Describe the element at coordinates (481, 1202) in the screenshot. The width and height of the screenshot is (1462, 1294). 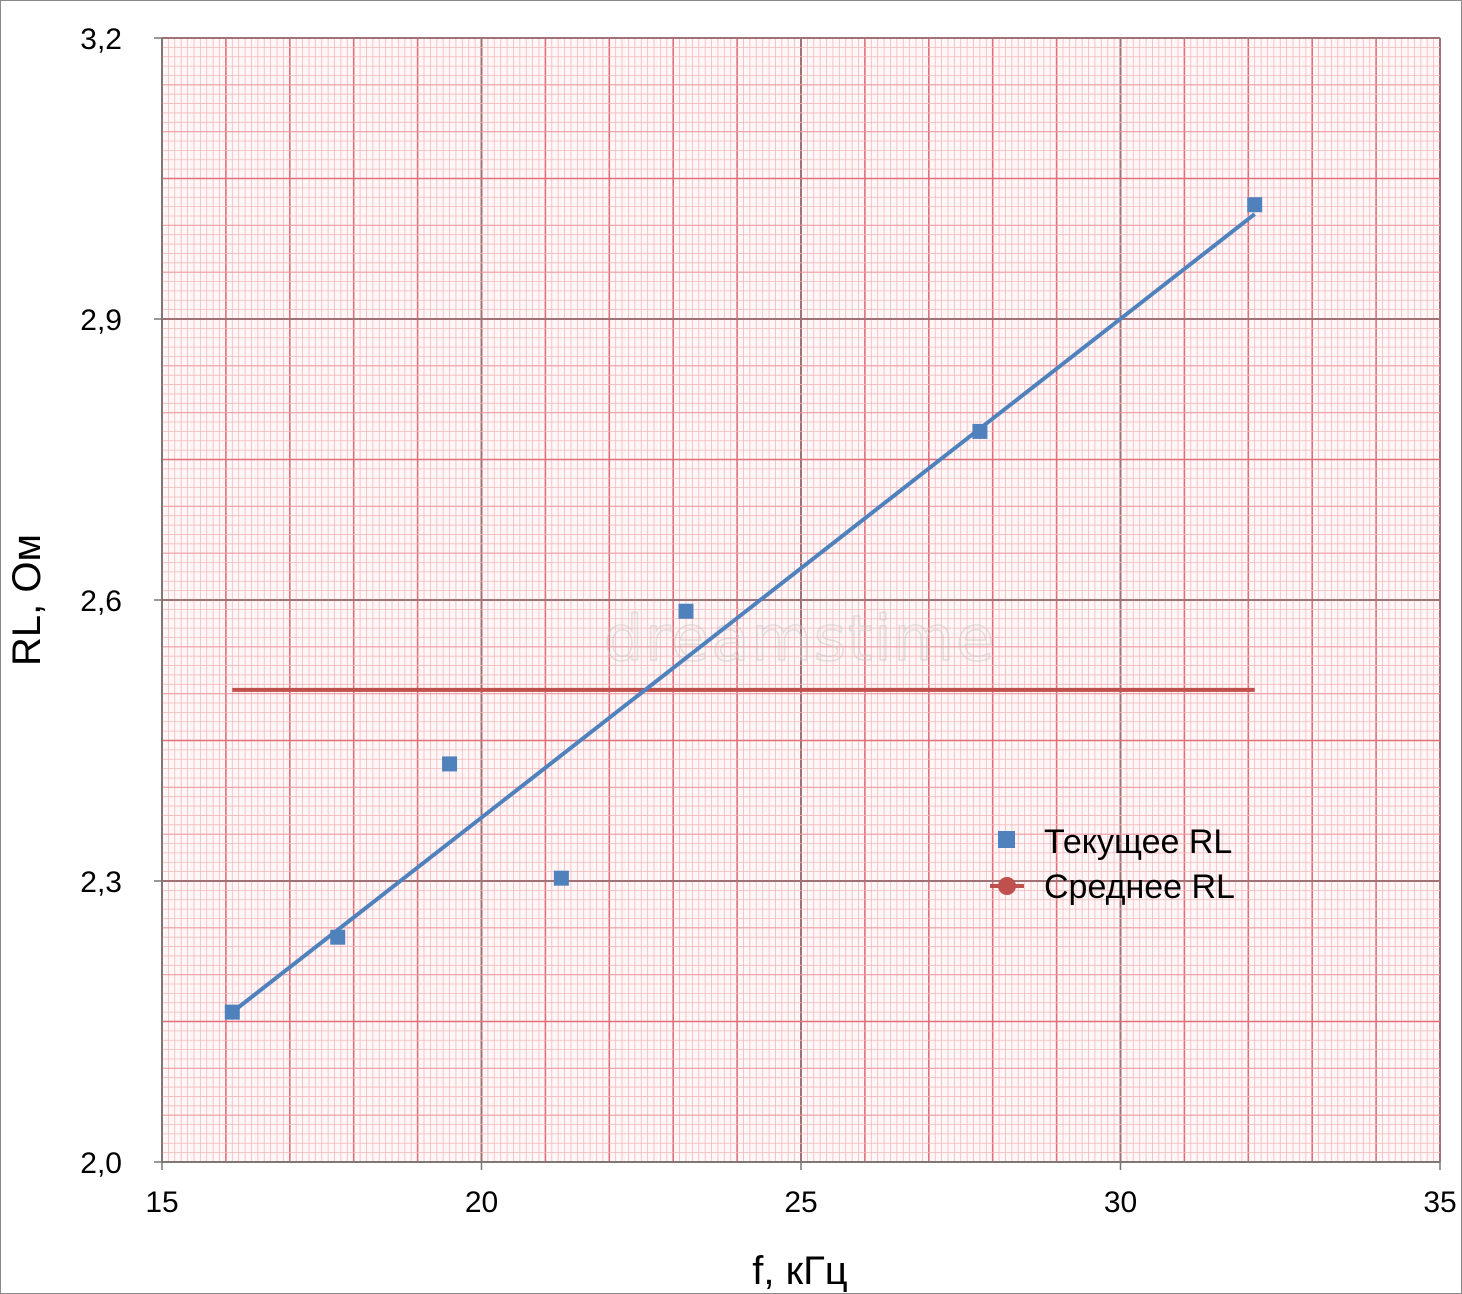
I see `x-tick-label: 20` at that location.